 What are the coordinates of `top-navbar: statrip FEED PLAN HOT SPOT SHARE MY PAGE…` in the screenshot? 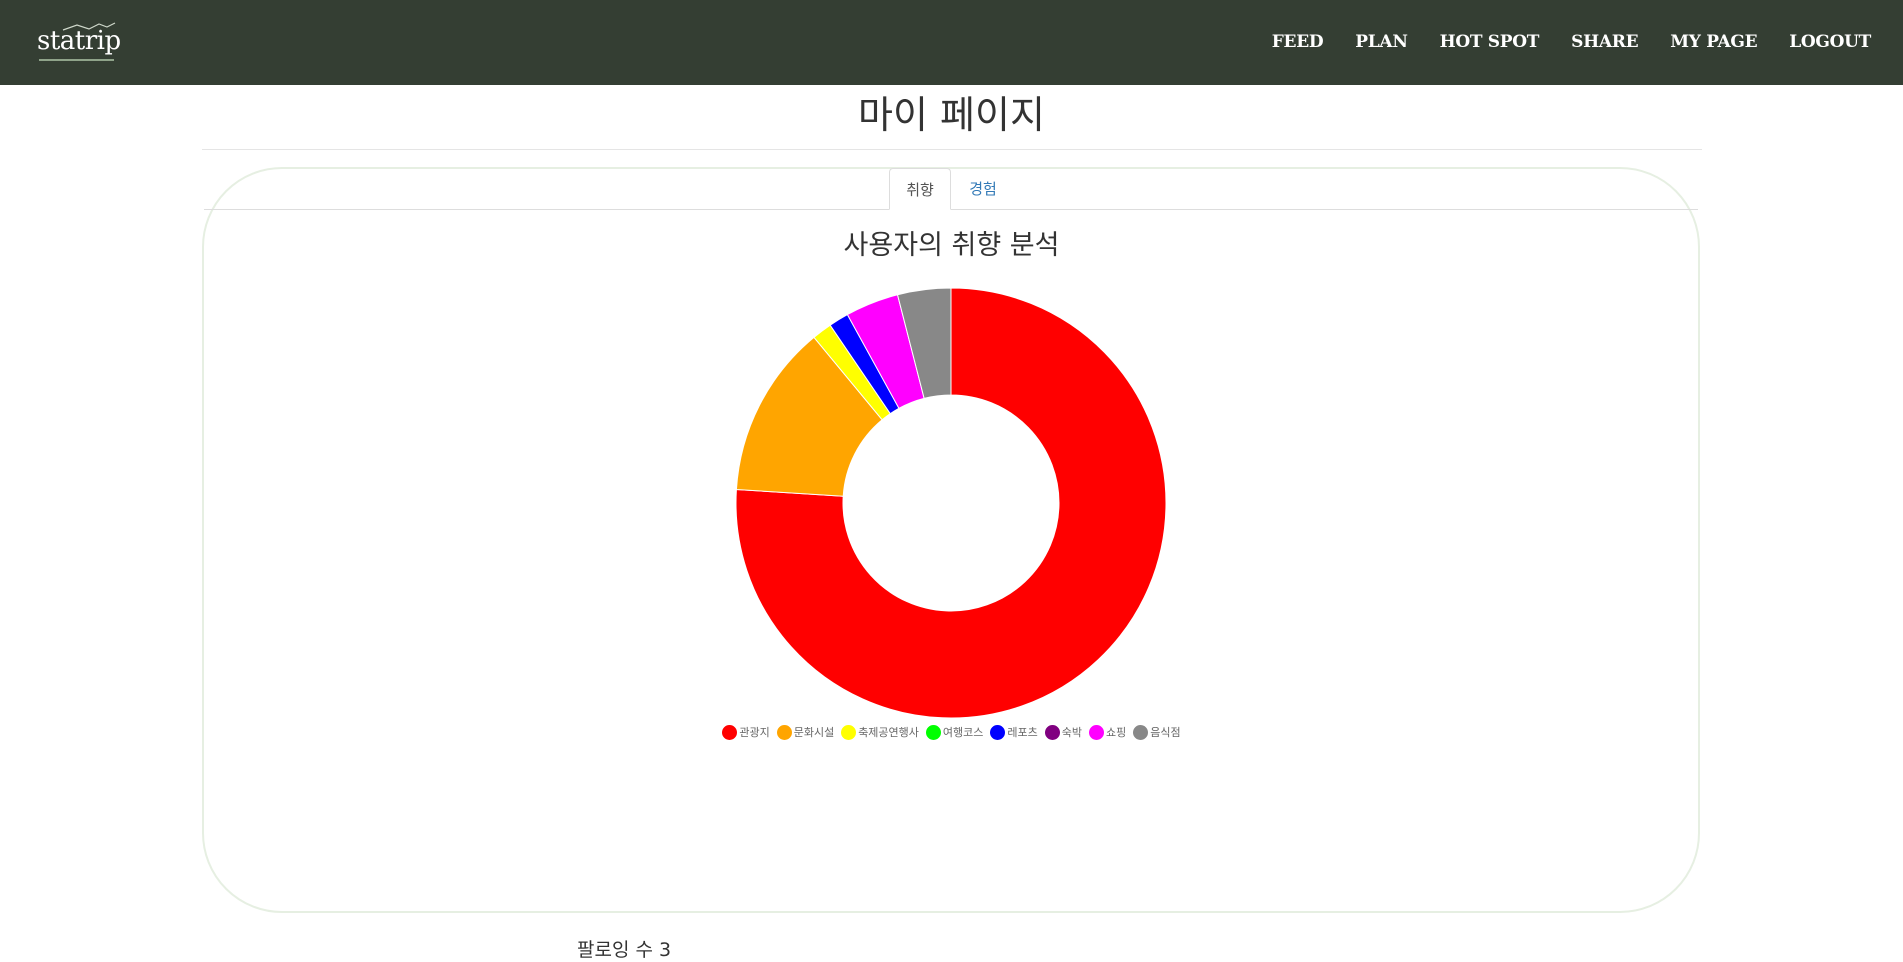 It's located at (951, 42).